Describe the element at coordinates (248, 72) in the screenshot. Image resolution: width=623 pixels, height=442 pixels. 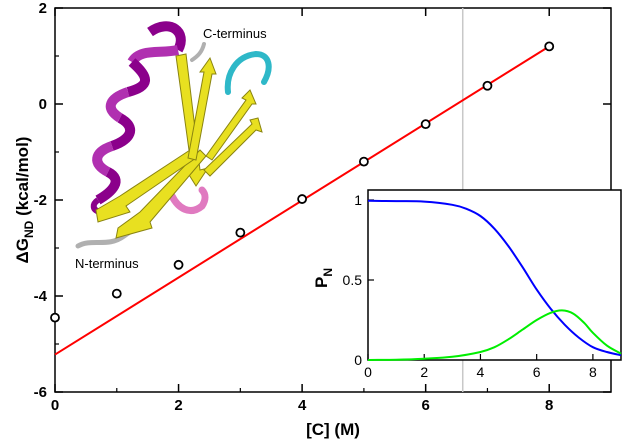
I see `cyan-loop` at that location.